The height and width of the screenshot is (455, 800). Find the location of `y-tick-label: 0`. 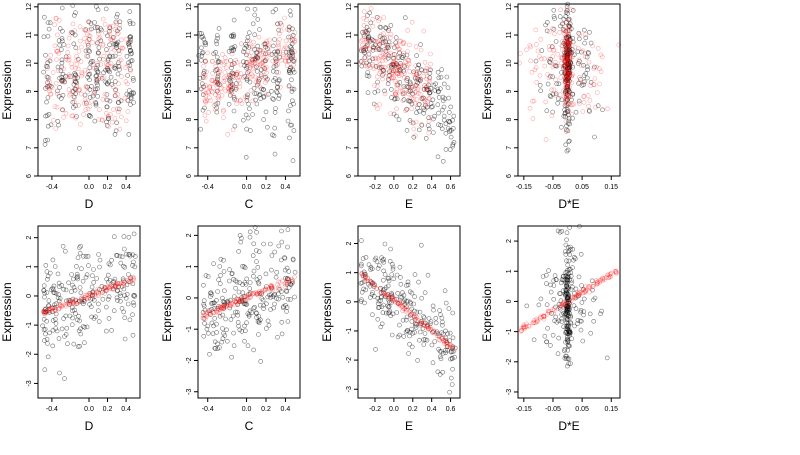

y-tick-label: 0 is located at coordinates (29, 296).